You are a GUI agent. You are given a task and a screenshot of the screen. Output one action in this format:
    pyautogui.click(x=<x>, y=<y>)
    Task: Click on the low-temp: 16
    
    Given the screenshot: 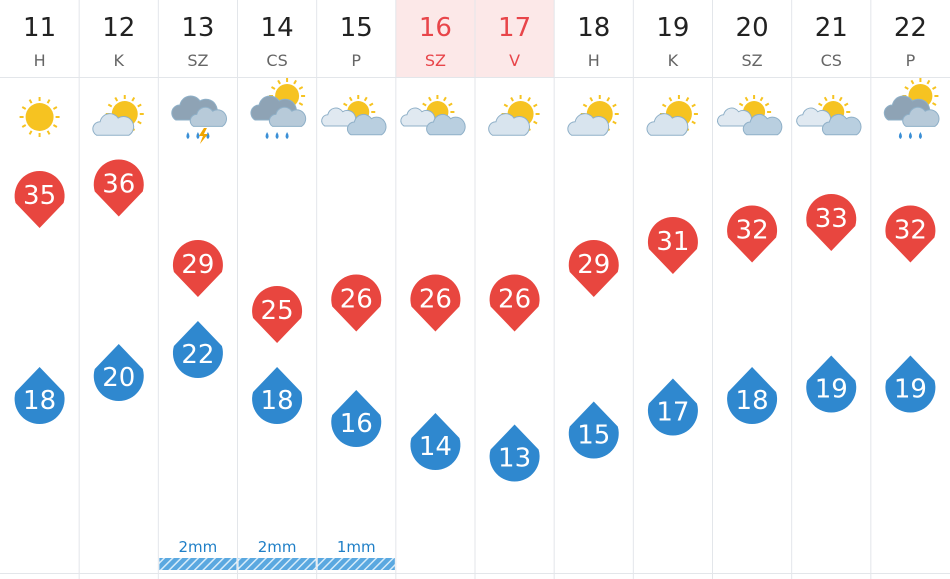 What is the action you would take?
    pyautogui.click(x=356, y=424)
    